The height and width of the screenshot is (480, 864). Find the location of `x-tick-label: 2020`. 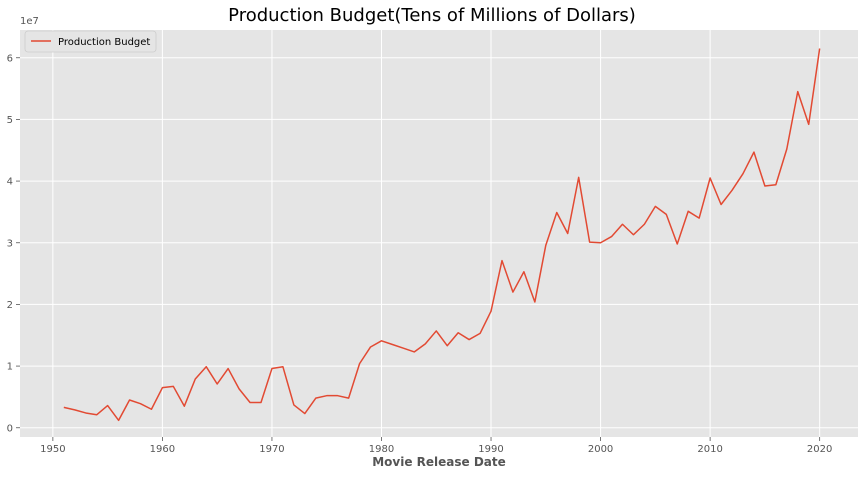

x-tick-label: 2020 is located at coordinates (819, 449).